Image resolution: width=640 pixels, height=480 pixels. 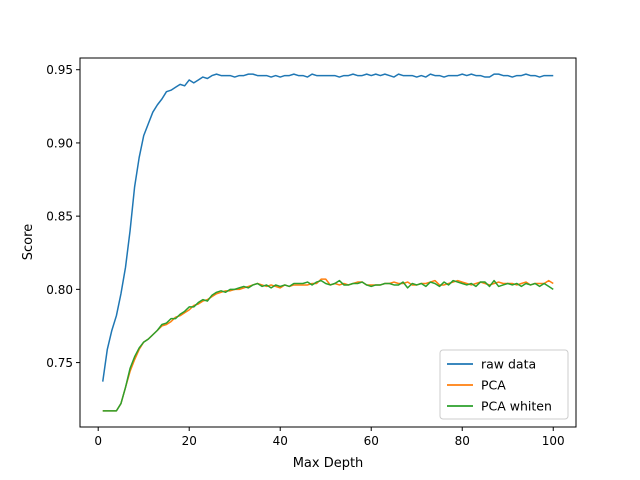 What do you see at coordinates (516, 406) in the screenshot?
I see `legend-label-2: PCA whiten` at bounding box center [516, 406].